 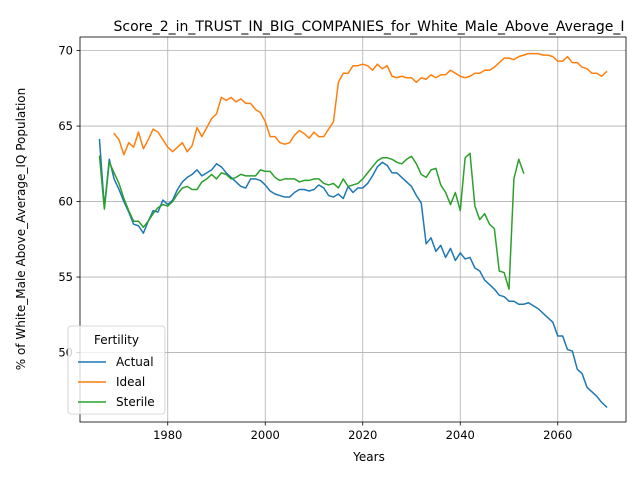 I want to click on legend-label-actual: Actual, so click(x=135, y=362).